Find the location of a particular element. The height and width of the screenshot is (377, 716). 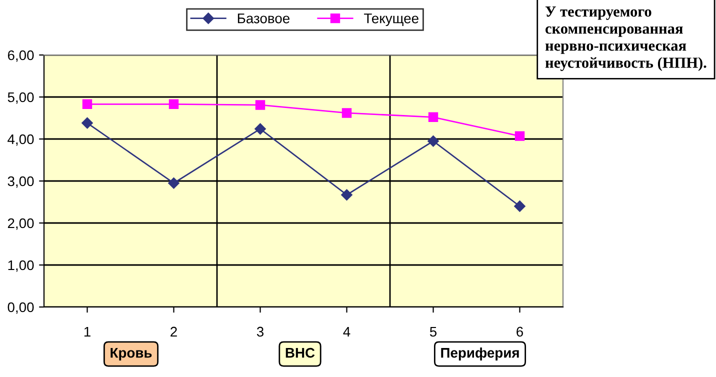

x-tick-label: 2 is located at coordinates (173, 331).